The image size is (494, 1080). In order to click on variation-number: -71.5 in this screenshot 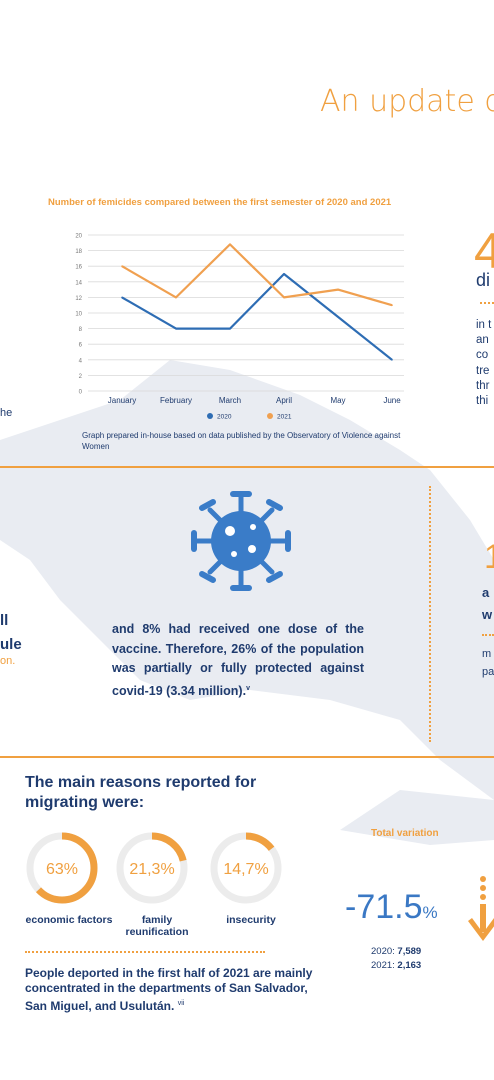, I will do `click(384, 907)`.